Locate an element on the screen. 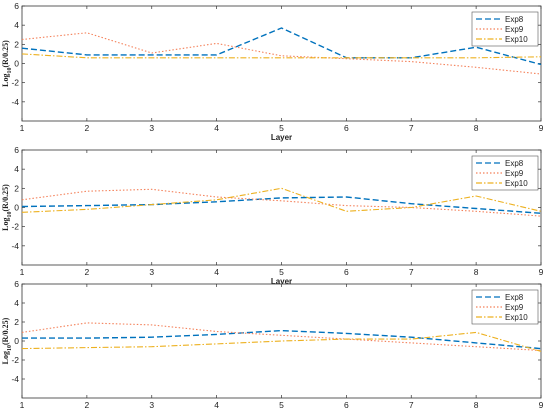  series-line-exp9 is located at coordinates (281, 53).